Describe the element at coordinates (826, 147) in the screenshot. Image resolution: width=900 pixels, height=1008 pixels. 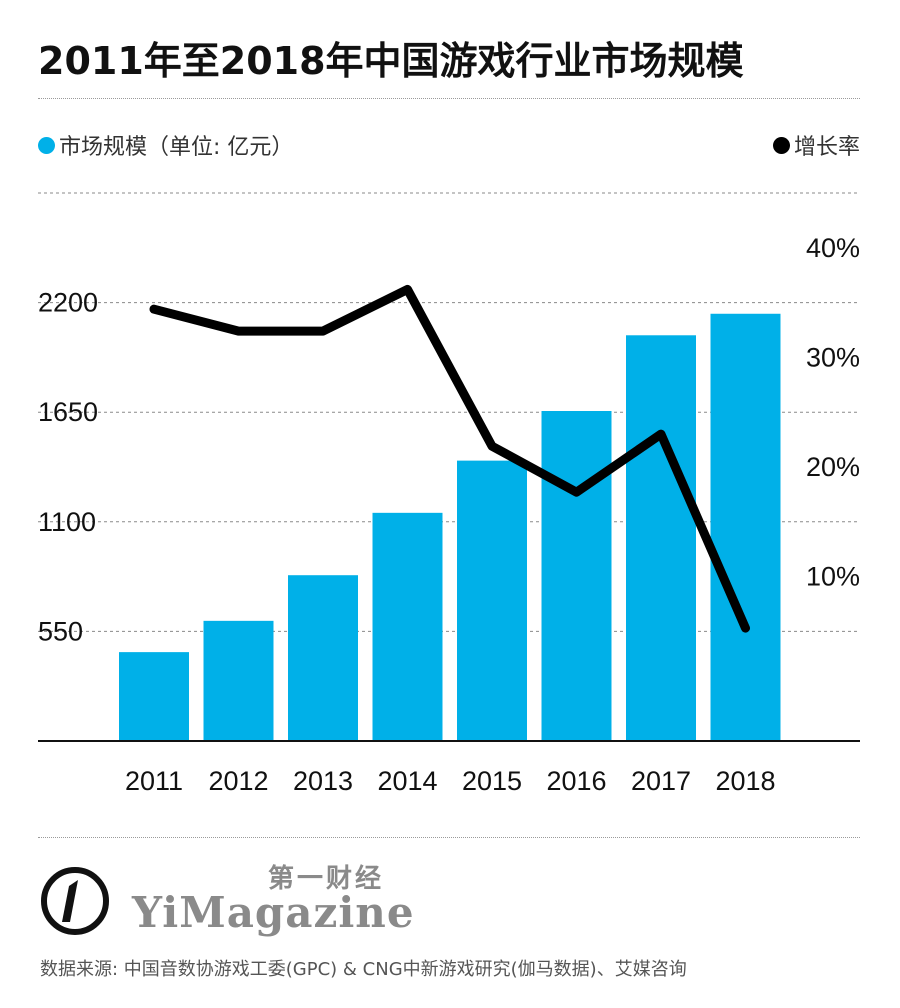
I see `legend-line-label: 增长率` at that location.